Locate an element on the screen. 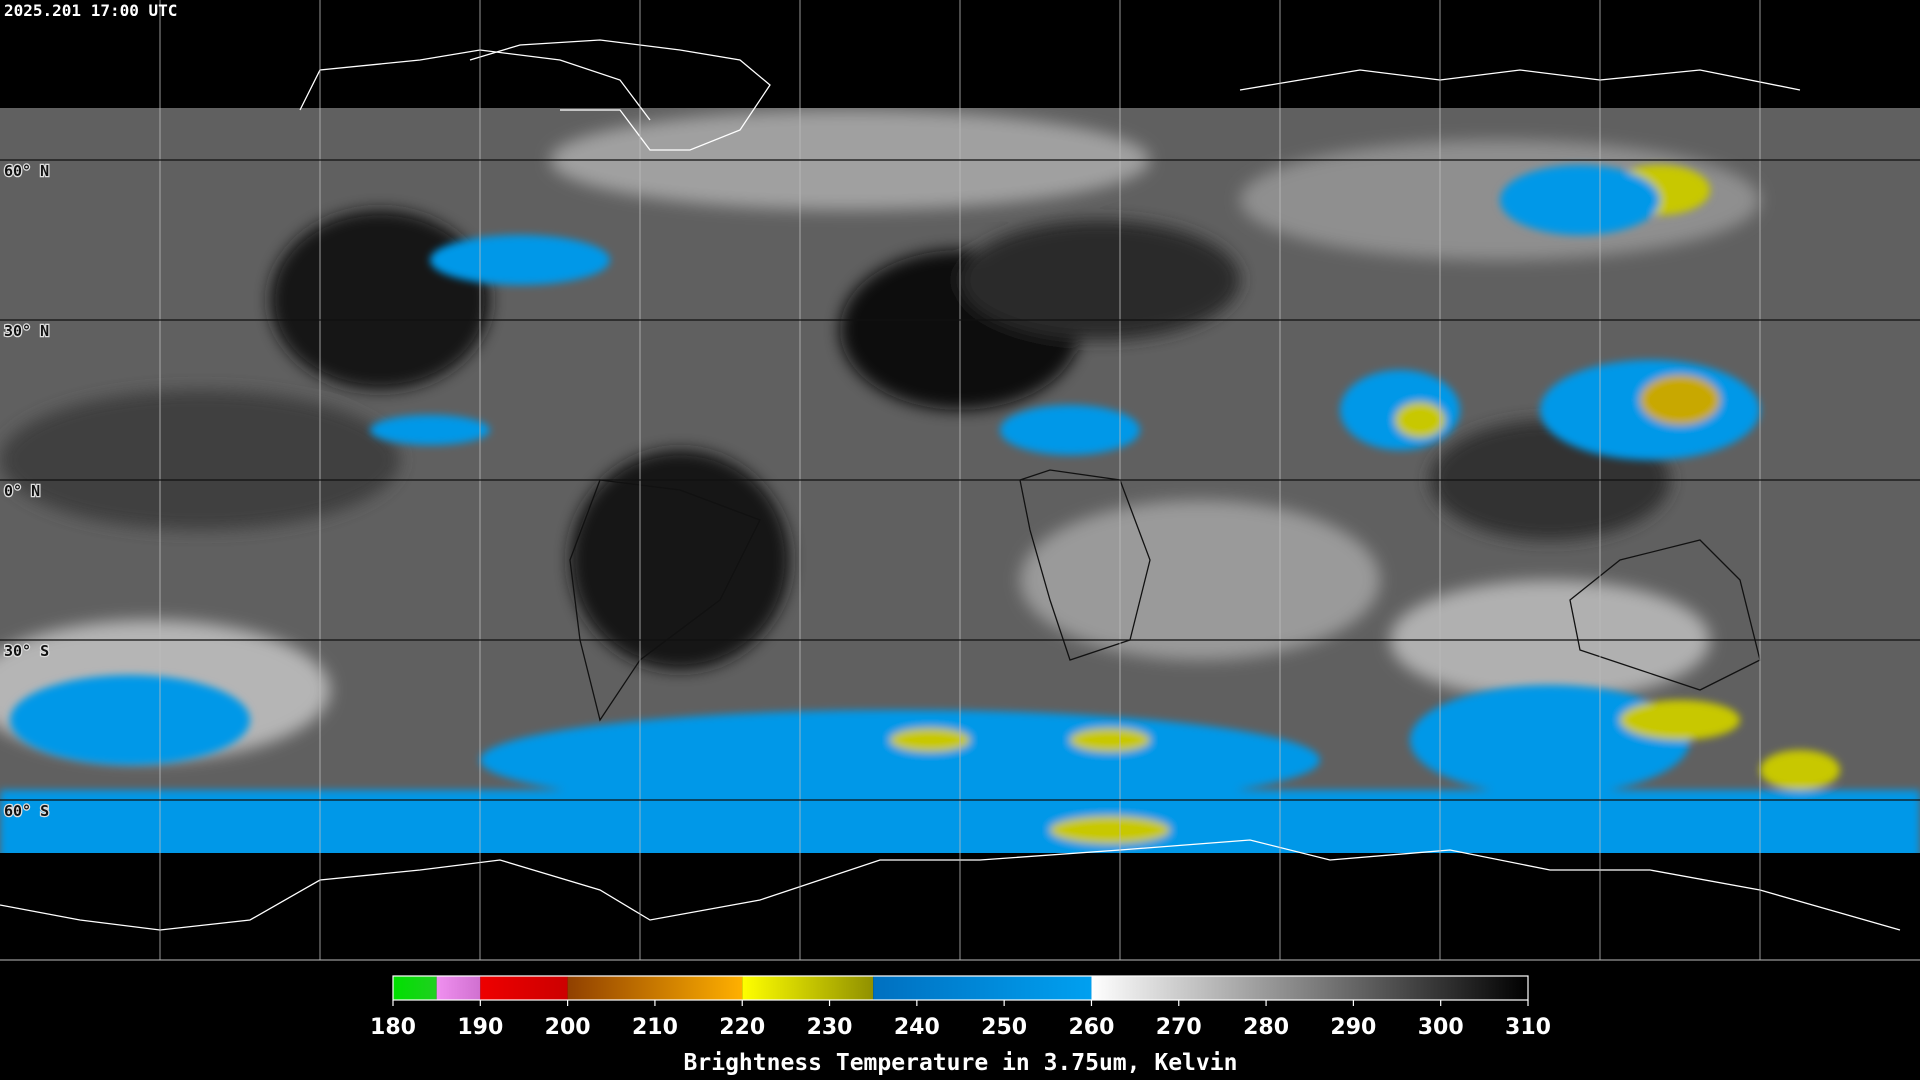 The width and height of the screenshot is (1920, 1080). colorbar-tick-label: 280 is located at coordinates (1266, 1027).